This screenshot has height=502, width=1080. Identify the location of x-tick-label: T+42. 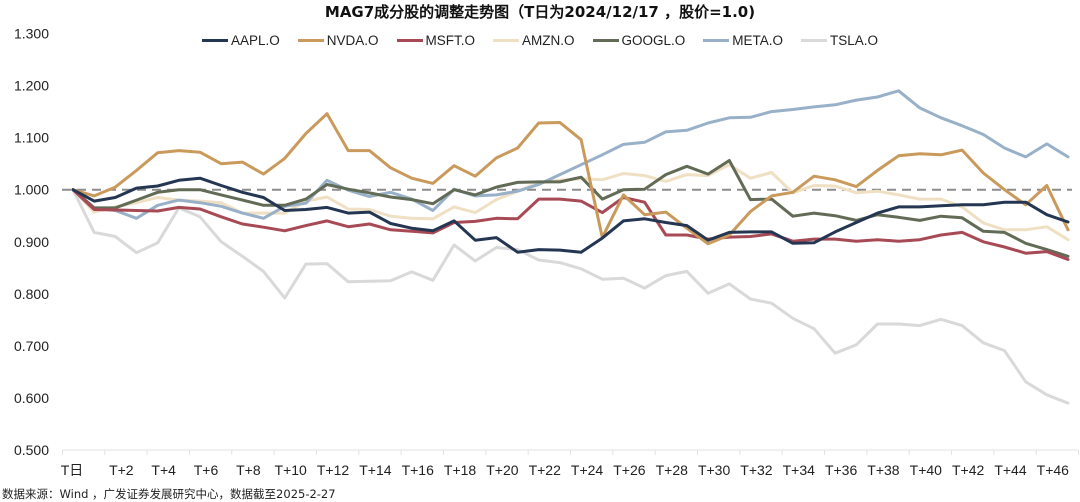
(968, 470).